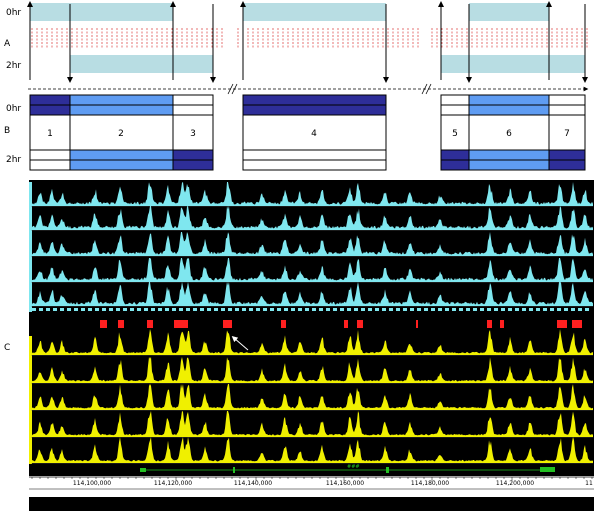  I want to click on band-0hr-middle, so click(314, 12).